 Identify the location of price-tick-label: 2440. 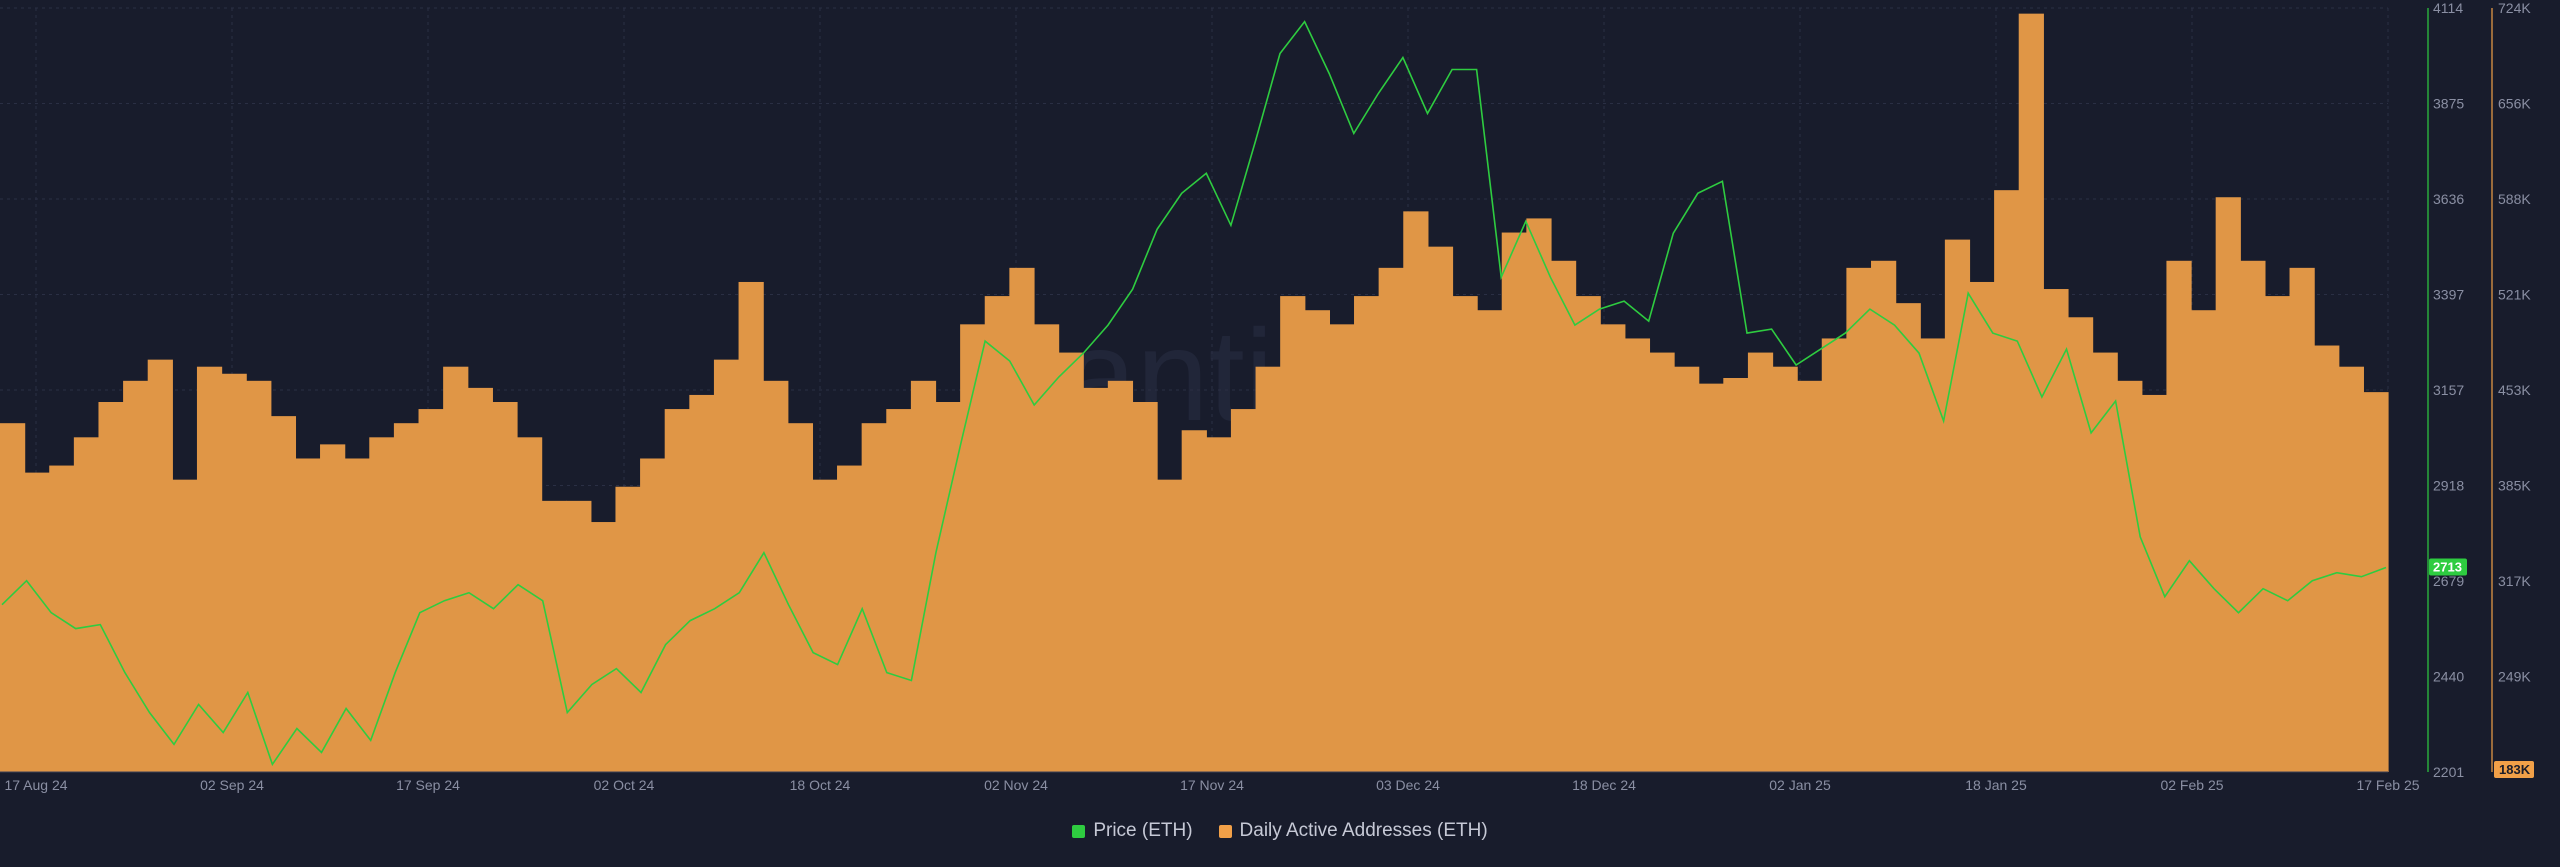
(2448, 677).